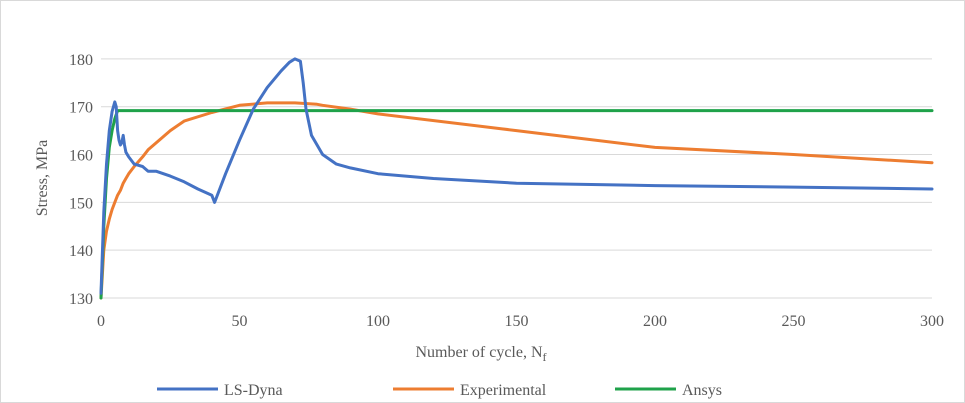 This screenshot has height=403, width=965. Describe the element at coordinates (794, 321) in the screenshot. I see `x-tick-label: 250` at that location.